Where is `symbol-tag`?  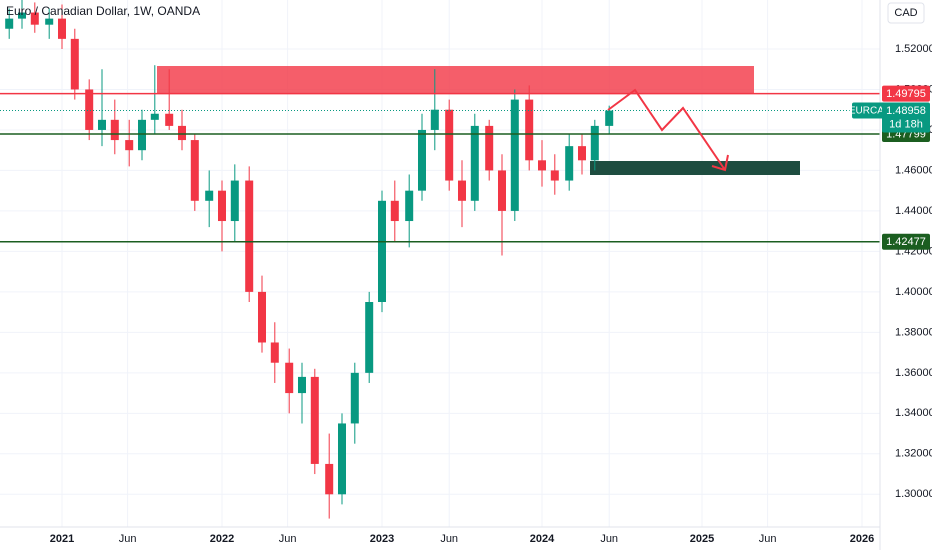
symbol-tag is located at coordinates (870, 110).